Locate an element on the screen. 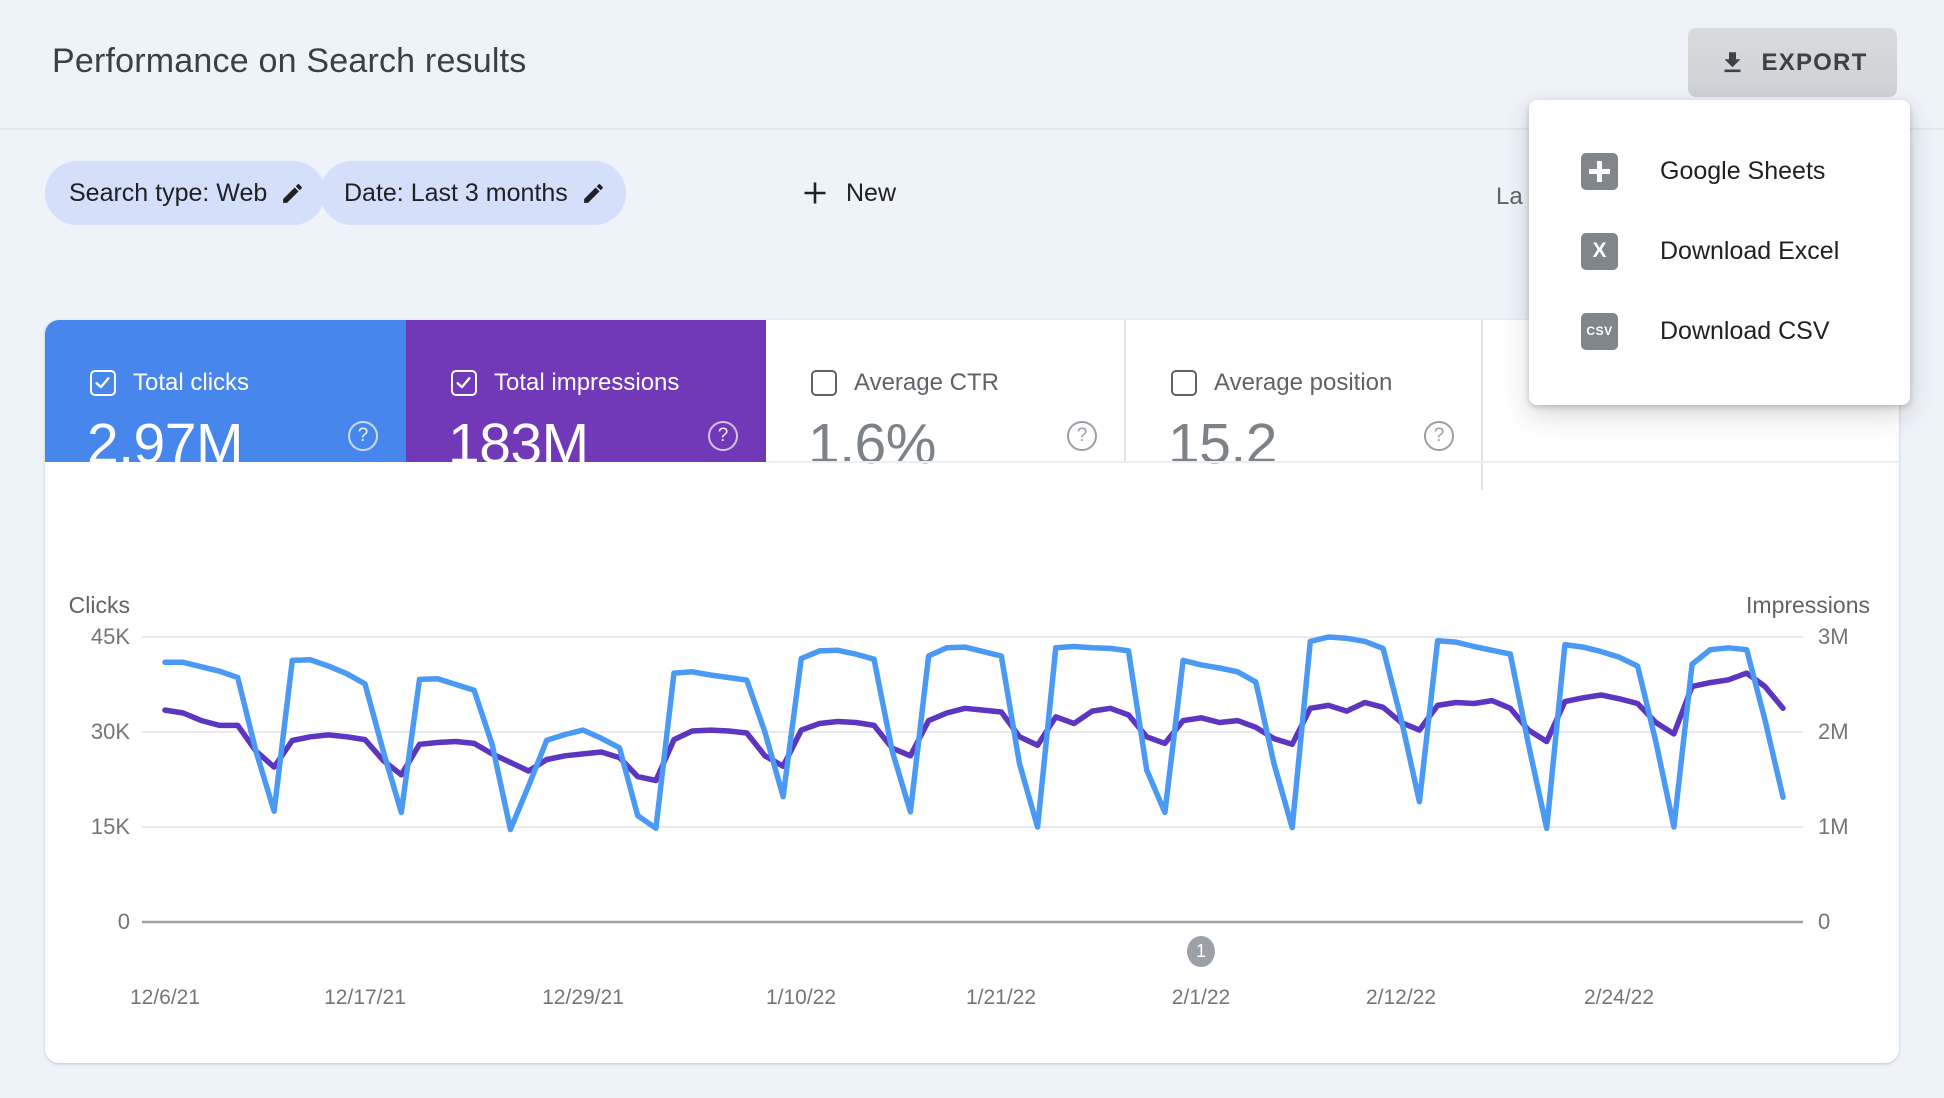 This screenshot has height=1098, width=1944. metric-card-label: Total clicks is located at coordinates (191, 382).